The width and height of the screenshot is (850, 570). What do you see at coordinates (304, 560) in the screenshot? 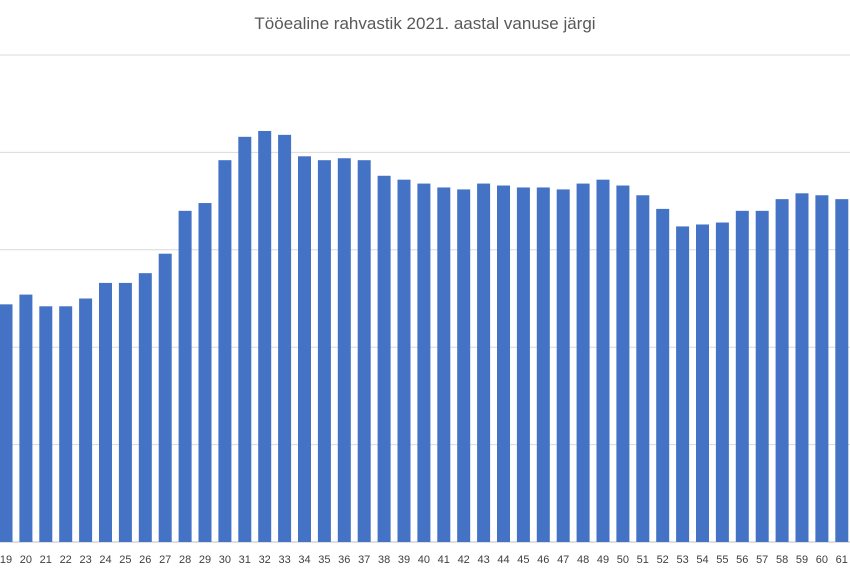
I see `x-tick-label: 34` at bounding box center [304, 560].